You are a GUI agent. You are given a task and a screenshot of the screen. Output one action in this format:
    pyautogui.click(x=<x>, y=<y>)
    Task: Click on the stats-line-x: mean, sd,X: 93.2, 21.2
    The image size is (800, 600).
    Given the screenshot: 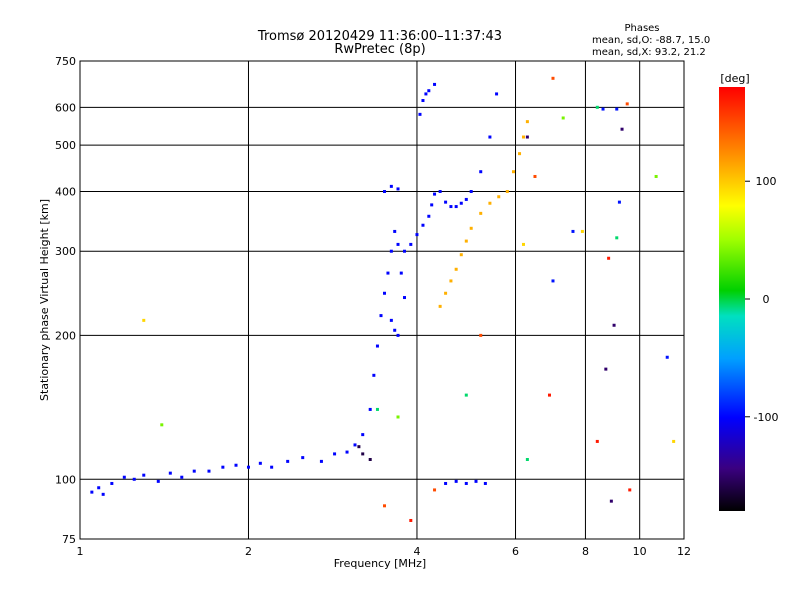 What is the action you would take?
    pyautogui.click(x=649, y=52)
    